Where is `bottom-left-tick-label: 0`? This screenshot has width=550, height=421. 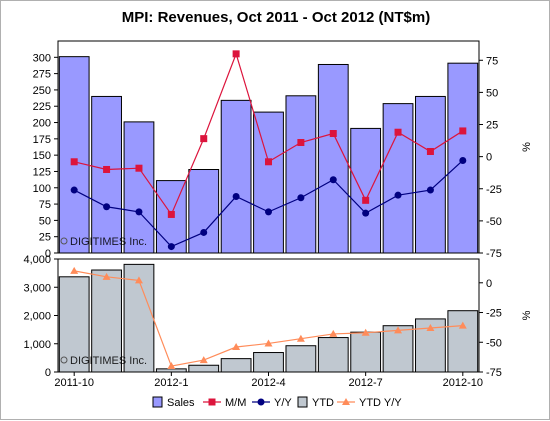
bottom-left-tick-label: 0 is located at coordinates (48, 373).